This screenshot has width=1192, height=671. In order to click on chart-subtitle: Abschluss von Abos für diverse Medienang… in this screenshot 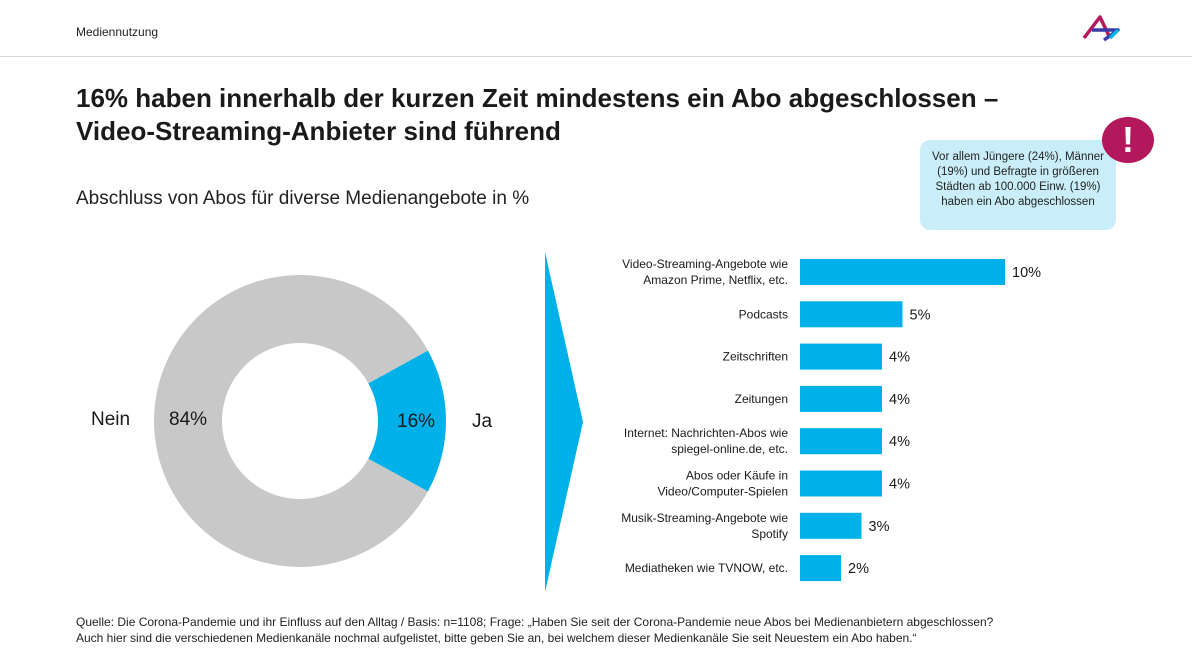, I will do `click(303, 198)`.